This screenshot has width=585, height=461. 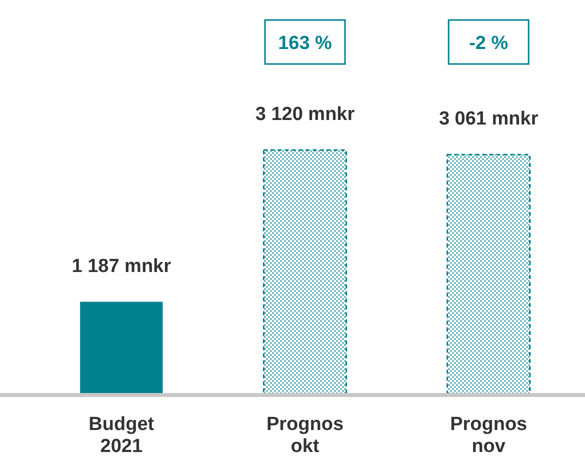 What do you see at coordinates (305, 435) in the screenshot?
I see `x-tick-label: Prognos okt` at bounding box center [305, 435].